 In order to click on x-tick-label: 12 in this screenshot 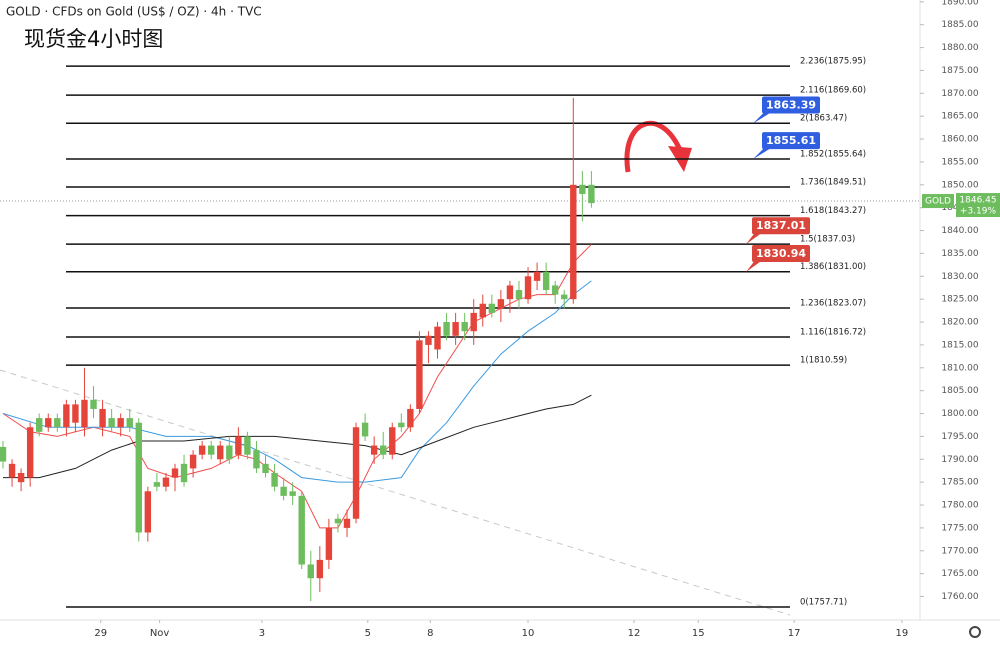, I will do `click(634, 633)`.